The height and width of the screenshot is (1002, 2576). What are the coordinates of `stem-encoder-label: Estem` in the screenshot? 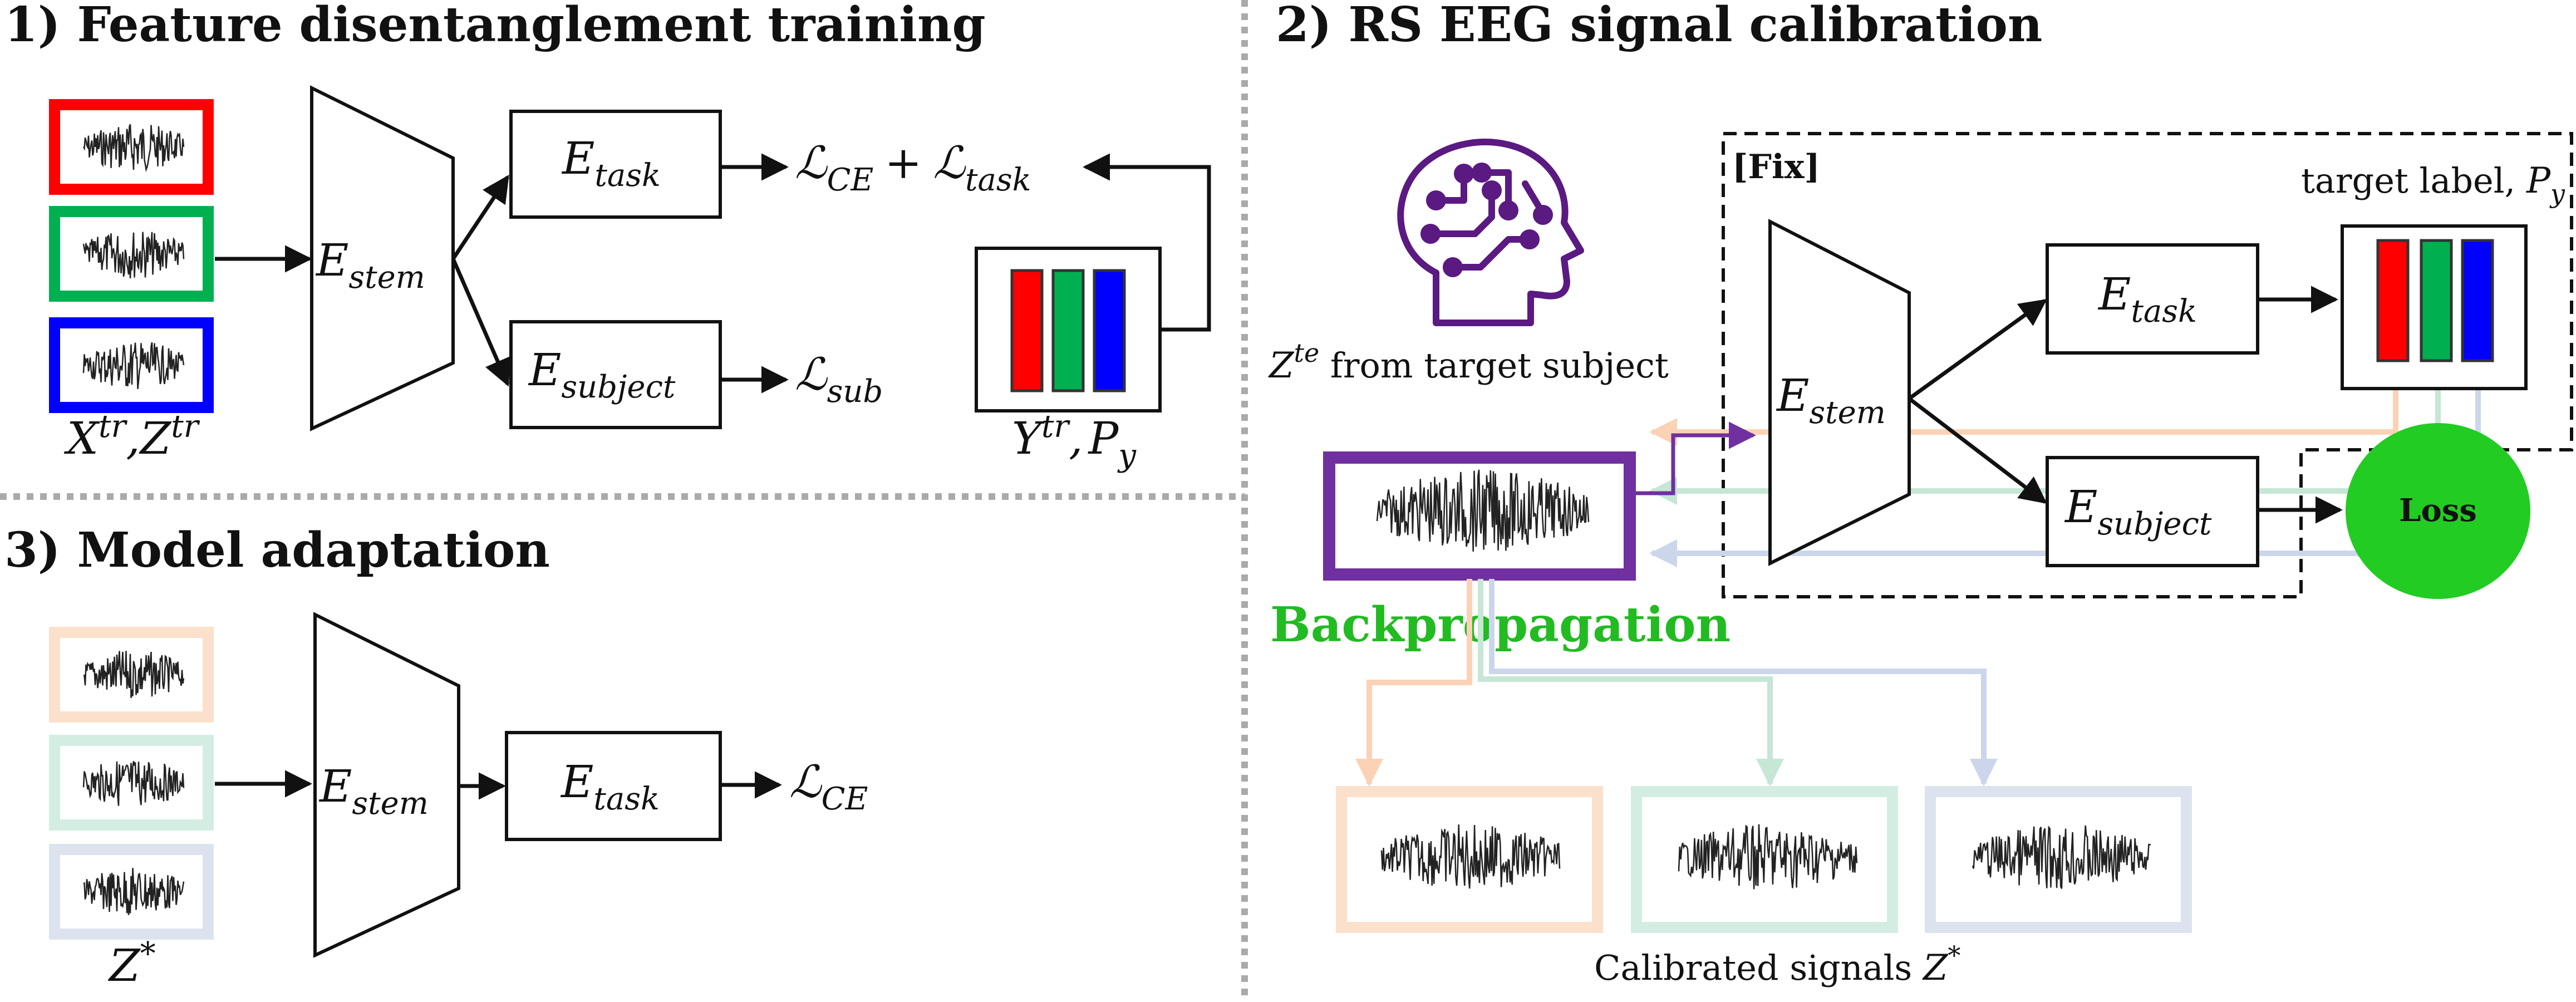 It's located at (370, 265).